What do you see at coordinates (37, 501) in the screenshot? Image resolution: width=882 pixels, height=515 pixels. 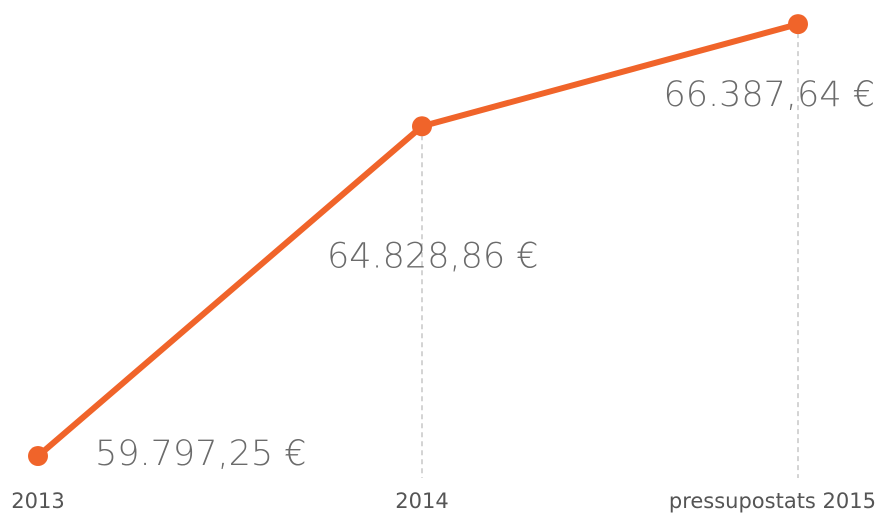 I see `x-tick-label: 2013` at bounding box center [37, 501].